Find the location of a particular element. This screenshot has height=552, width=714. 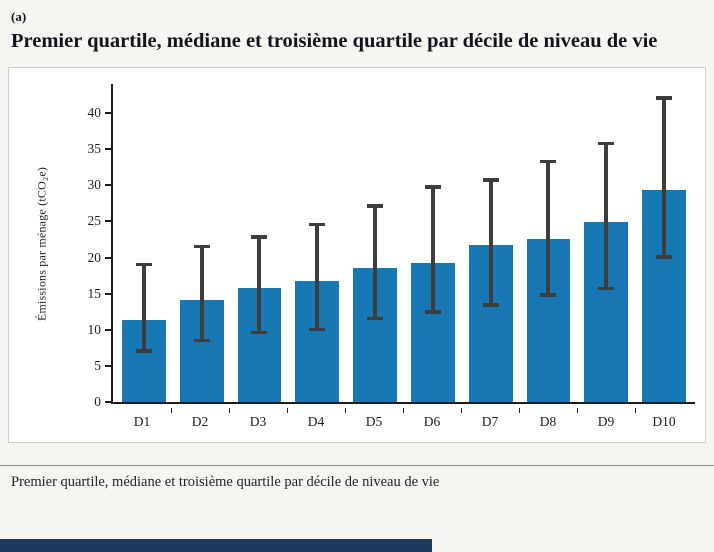

y-tick-label: 10 is located at coordinates (94, 329).